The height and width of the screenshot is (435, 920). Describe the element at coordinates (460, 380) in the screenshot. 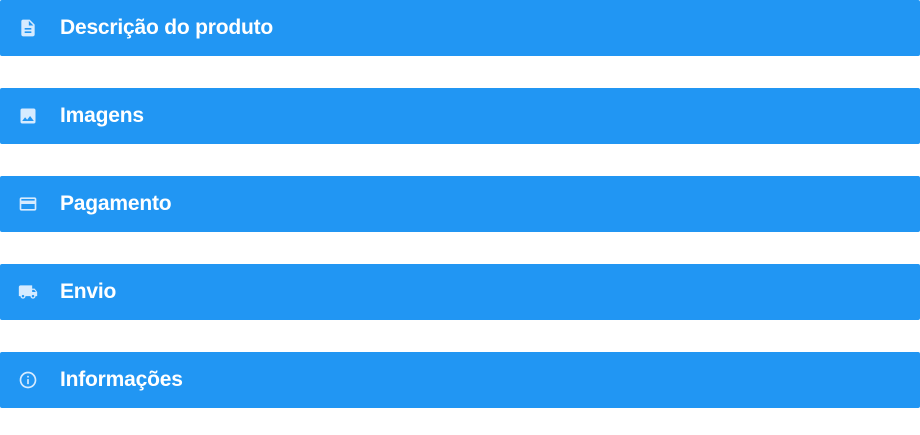

I see `section-header-informacoes: Informações` at that location.